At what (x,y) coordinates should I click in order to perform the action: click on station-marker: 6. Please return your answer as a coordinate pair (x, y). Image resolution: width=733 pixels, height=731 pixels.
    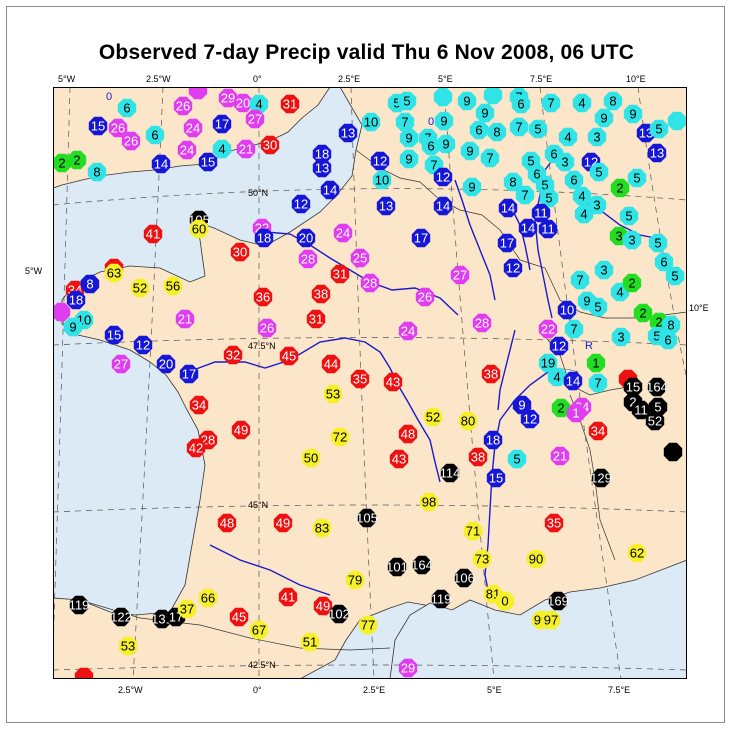
    Looking at the image, I should click on (574, 180).